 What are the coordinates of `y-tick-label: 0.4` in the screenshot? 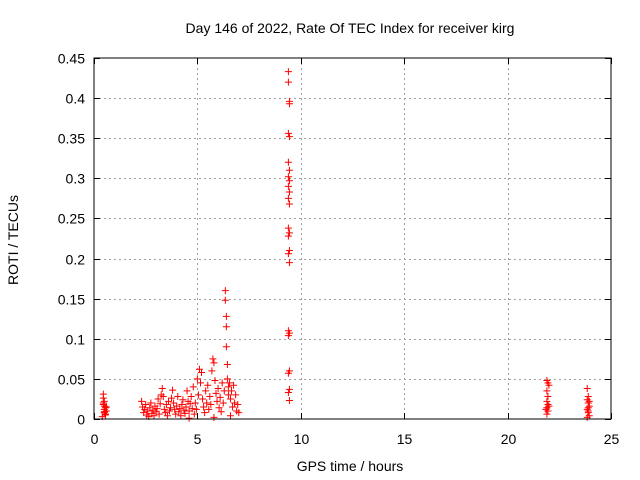 It's located at (76, 99).